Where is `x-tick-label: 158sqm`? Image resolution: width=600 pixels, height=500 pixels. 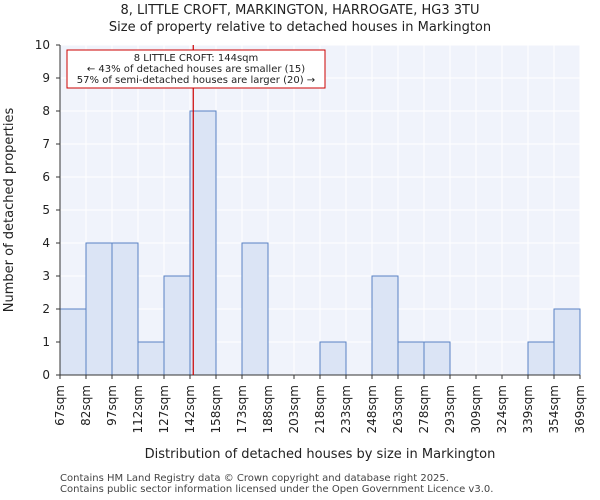 x-tick-label: 158sqm is located at coordinates (216, 409).